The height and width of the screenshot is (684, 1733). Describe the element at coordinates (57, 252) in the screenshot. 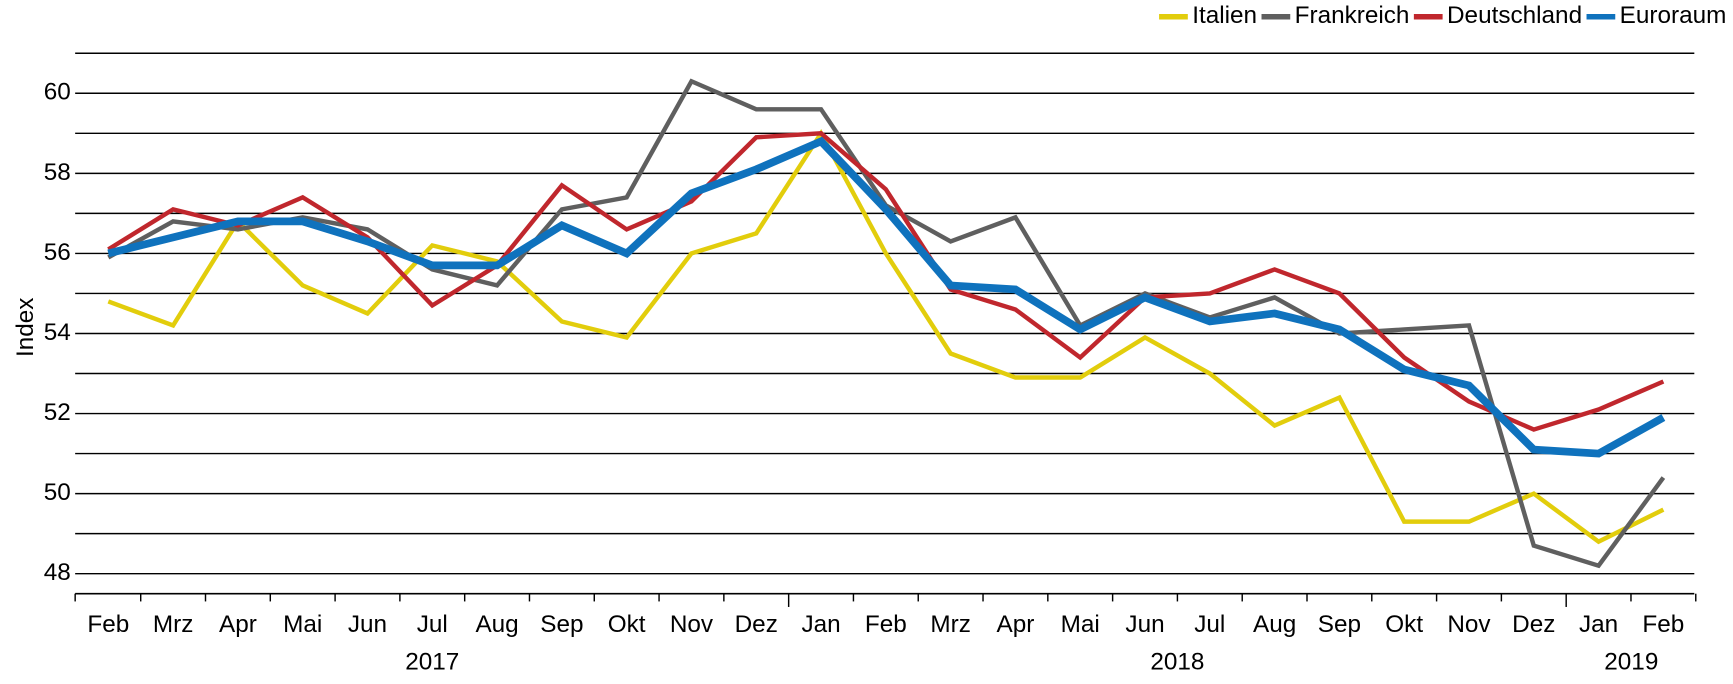

I see `y-tick-label: 56` at that location.